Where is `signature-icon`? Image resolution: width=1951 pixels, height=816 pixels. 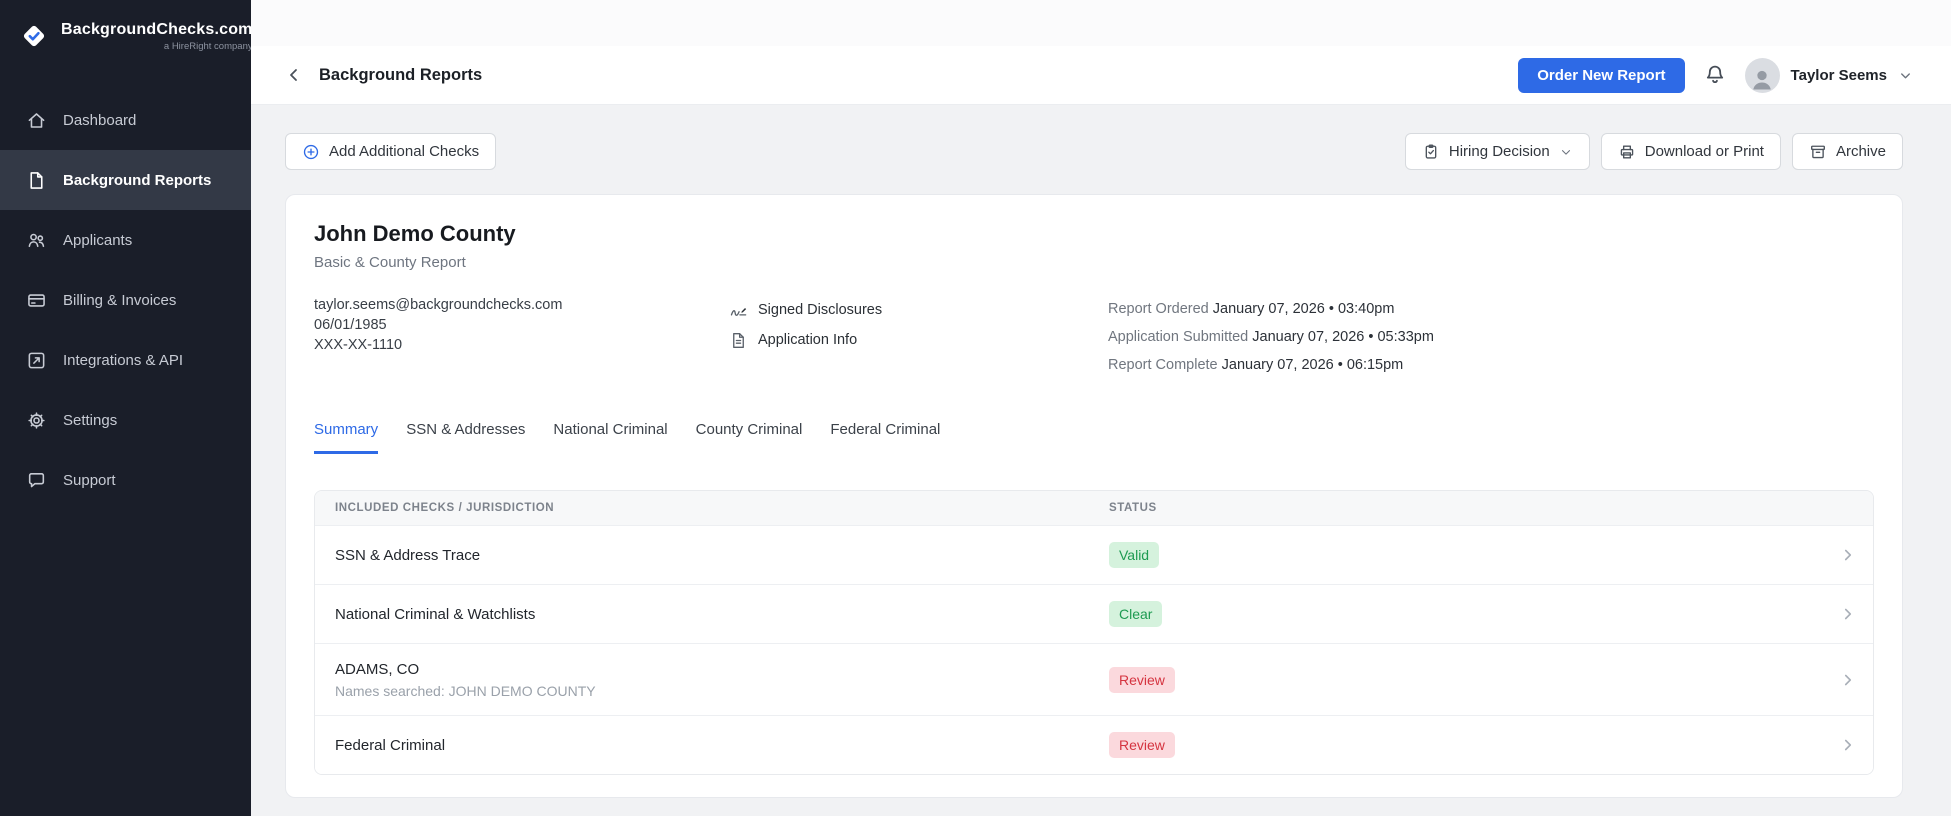 signature-icon is located at coordinates (738, 311).